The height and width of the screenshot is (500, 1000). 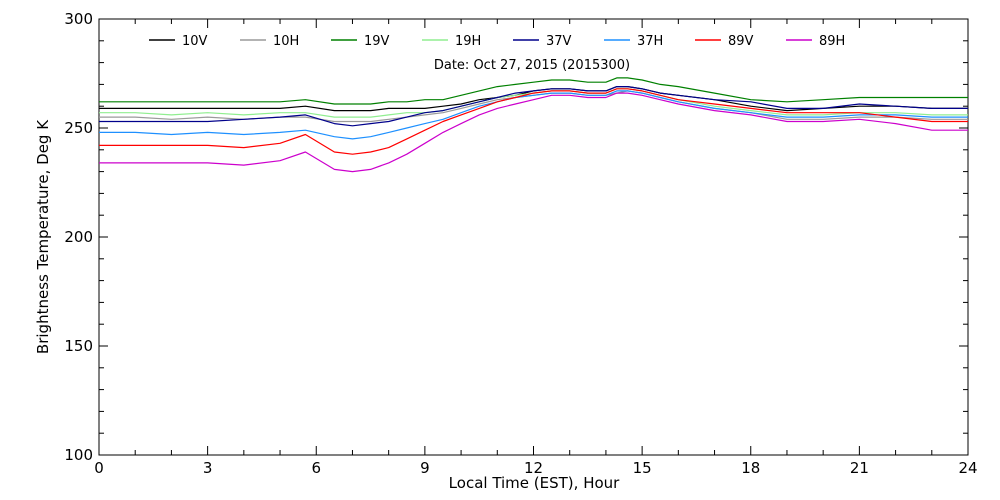 What do you see at coordinates (650, 41) in the screenshot?
I see `legend-label-37h: 37H` at bounding box center [650, 41].